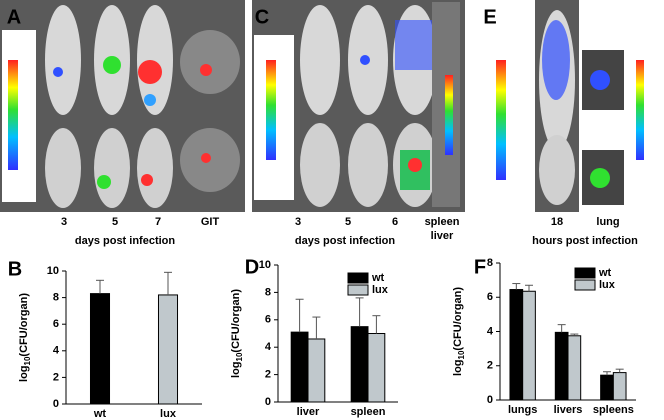 The width and height of the screenshot is (664, 420). Describe the element at coordinates (489, 17) in the screenshot. I see `panel-letter: E` at that location.